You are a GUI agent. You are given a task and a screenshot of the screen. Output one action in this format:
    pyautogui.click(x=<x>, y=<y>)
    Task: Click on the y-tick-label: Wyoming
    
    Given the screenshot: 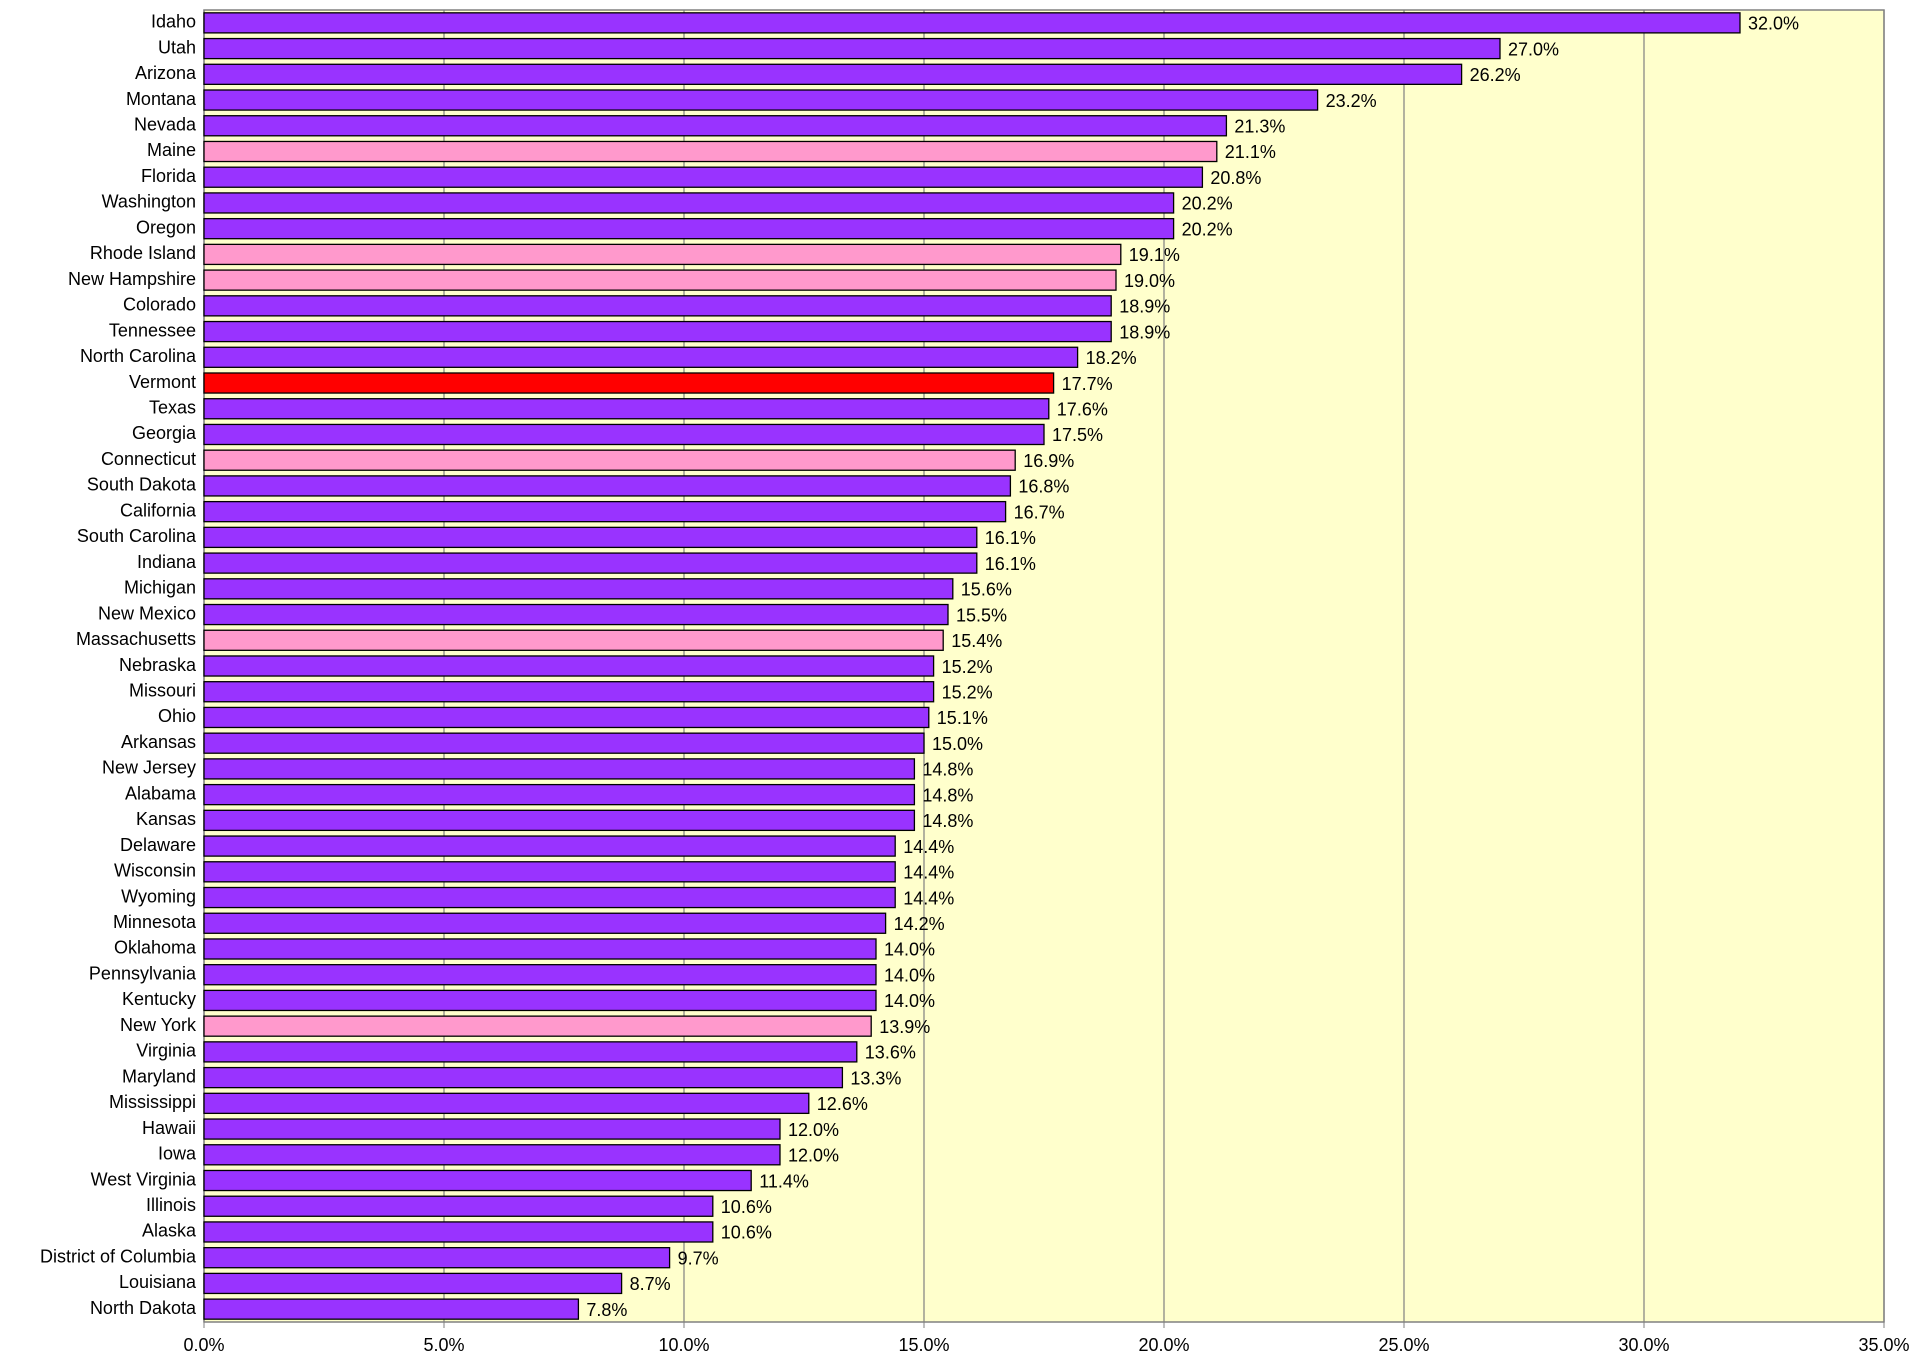 What is the action you would take?
    pyautogui.click(x=158, y=896)
    